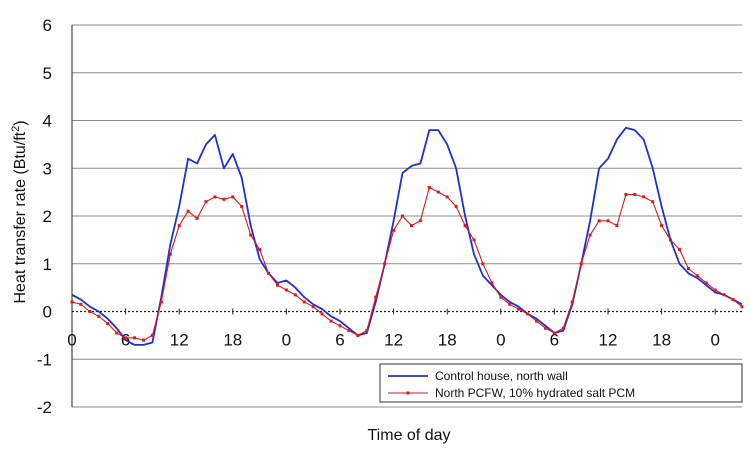 This screenshot has height=449, width=750. Describe the element at coordinates (19, 211) in the screenshot. I see `y-axis-label: Heat transfer rate (Btu/ft2)` at that location.